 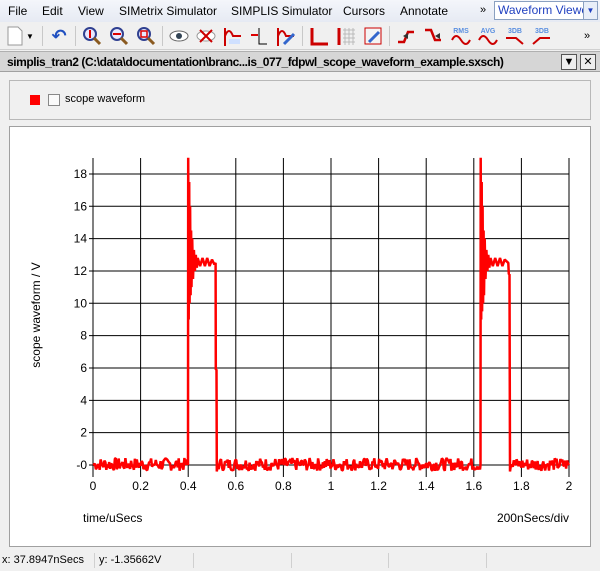 I want to click on legend-label: scope waveform, so click(x=105, y=99).